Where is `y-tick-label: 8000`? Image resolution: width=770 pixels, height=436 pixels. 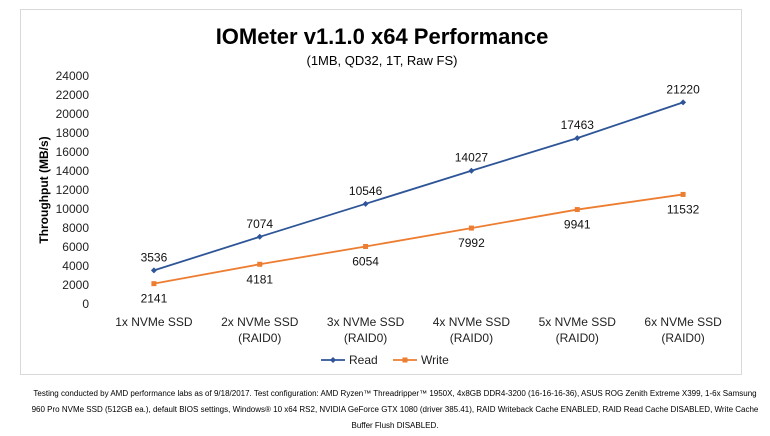 y-tick-label: 8000 is located at coordinates (75, 228).